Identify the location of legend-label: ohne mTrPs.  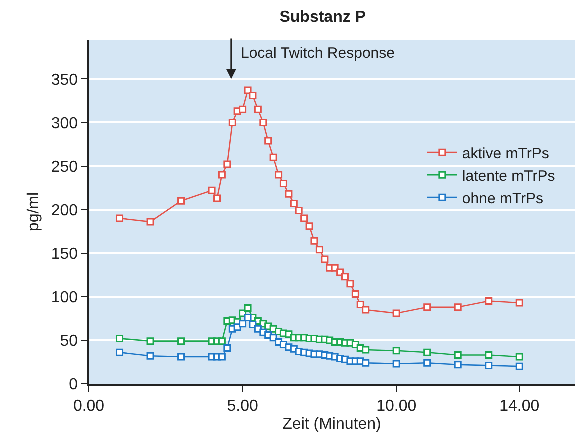
(503, 199).